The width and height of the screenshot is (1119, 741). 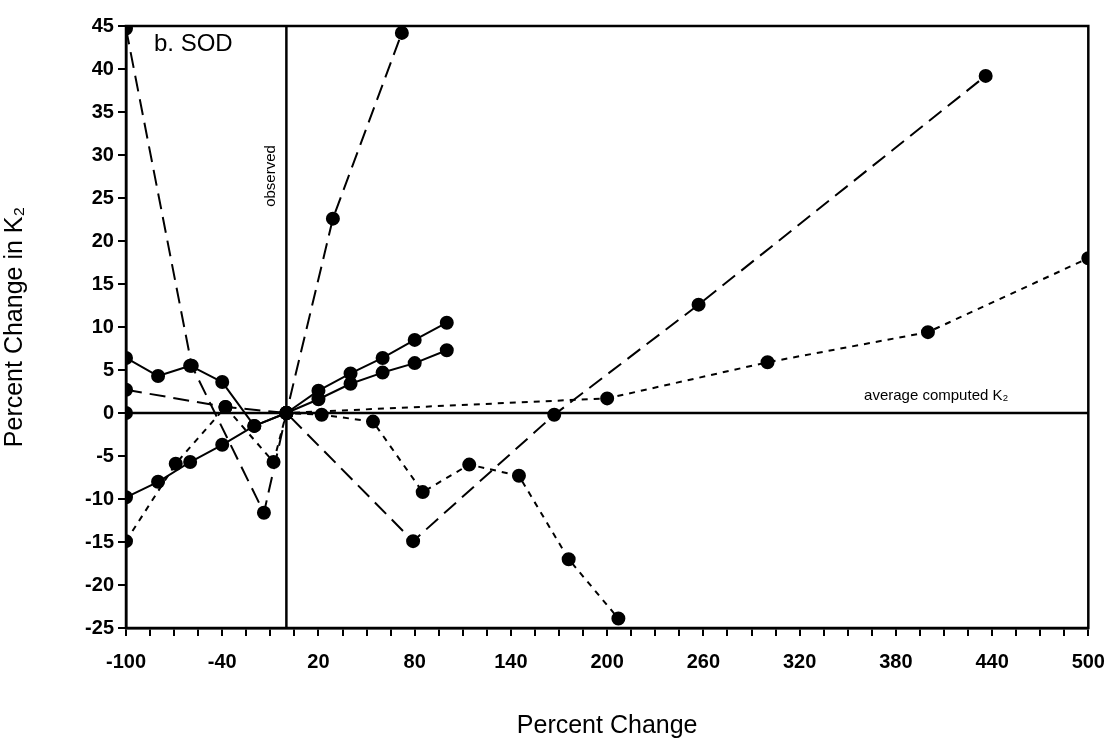 I want to click on x-tick-label: 440, so click(x=992, y=660).